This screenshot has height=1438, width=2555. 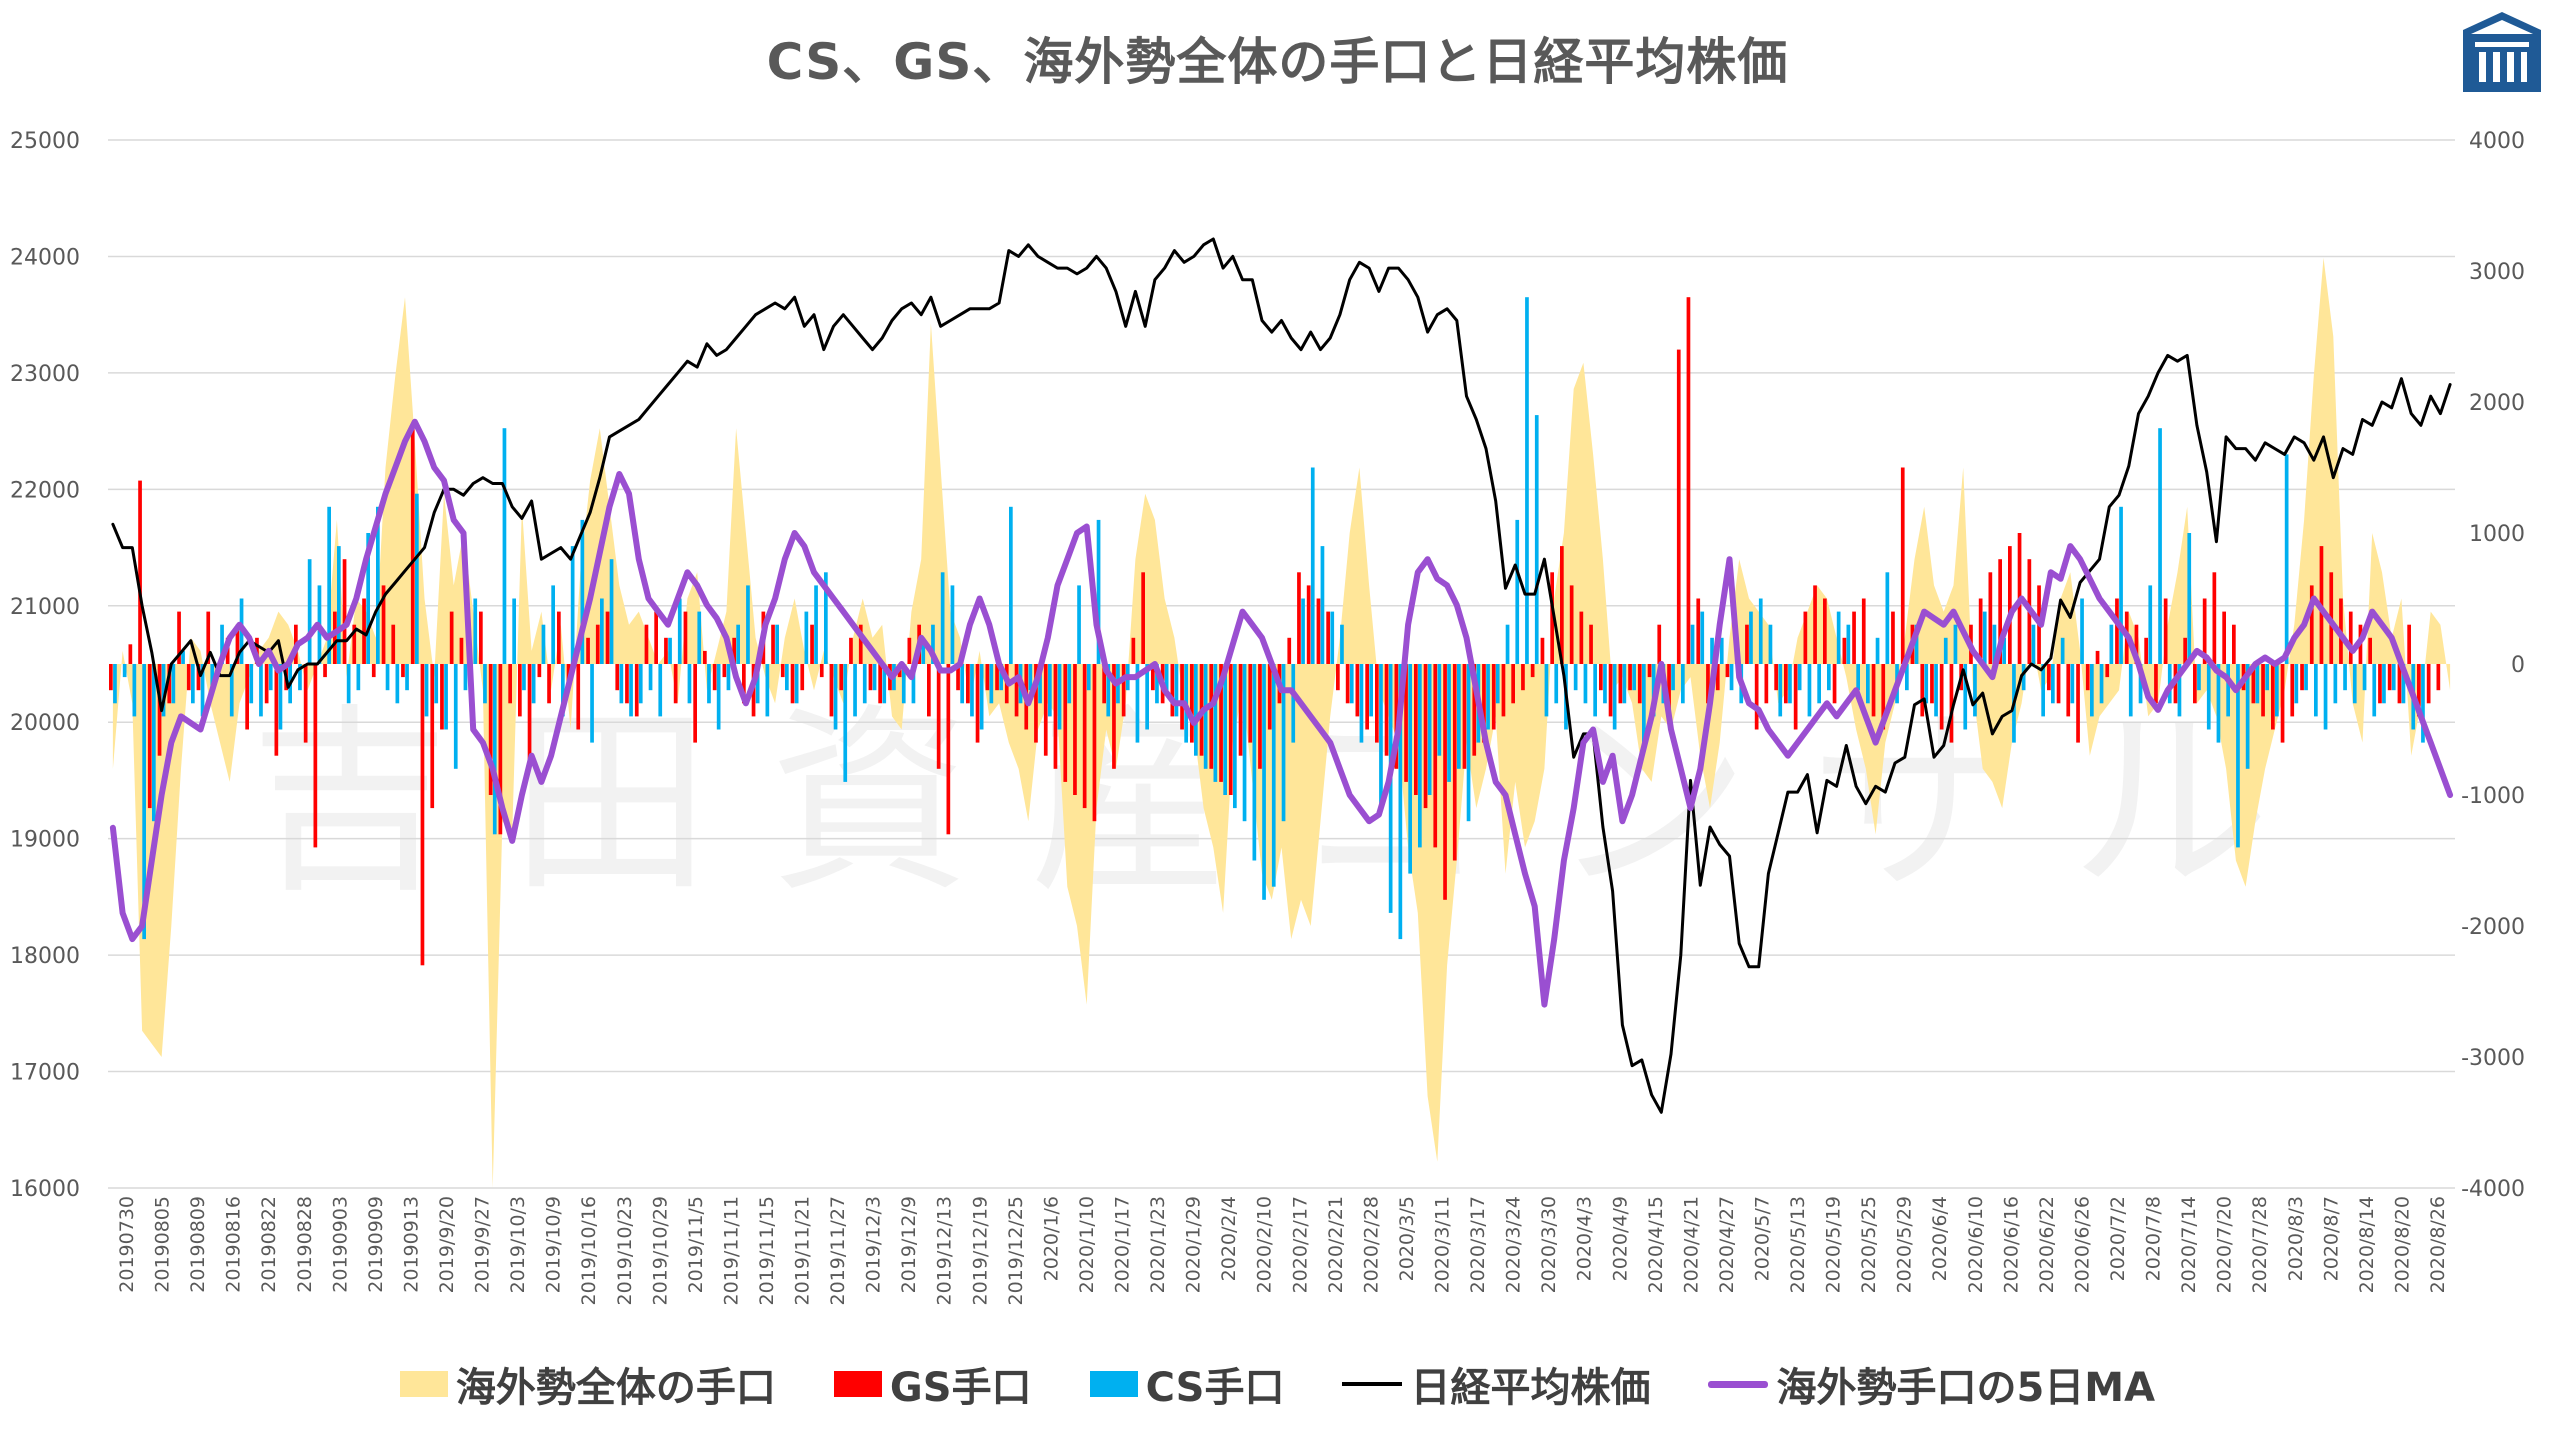 What do you see at coordinates (305, 1244) in the screenshot?
I see `x-tick-label: 20190828` at bounding box center [305, 1244].